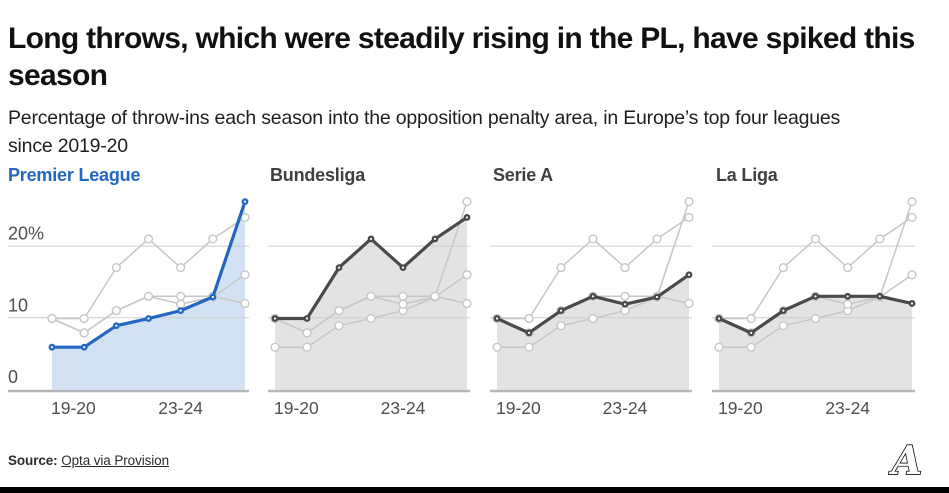  I want to click on the-athletic-a-logo: A, so click(905, 462).